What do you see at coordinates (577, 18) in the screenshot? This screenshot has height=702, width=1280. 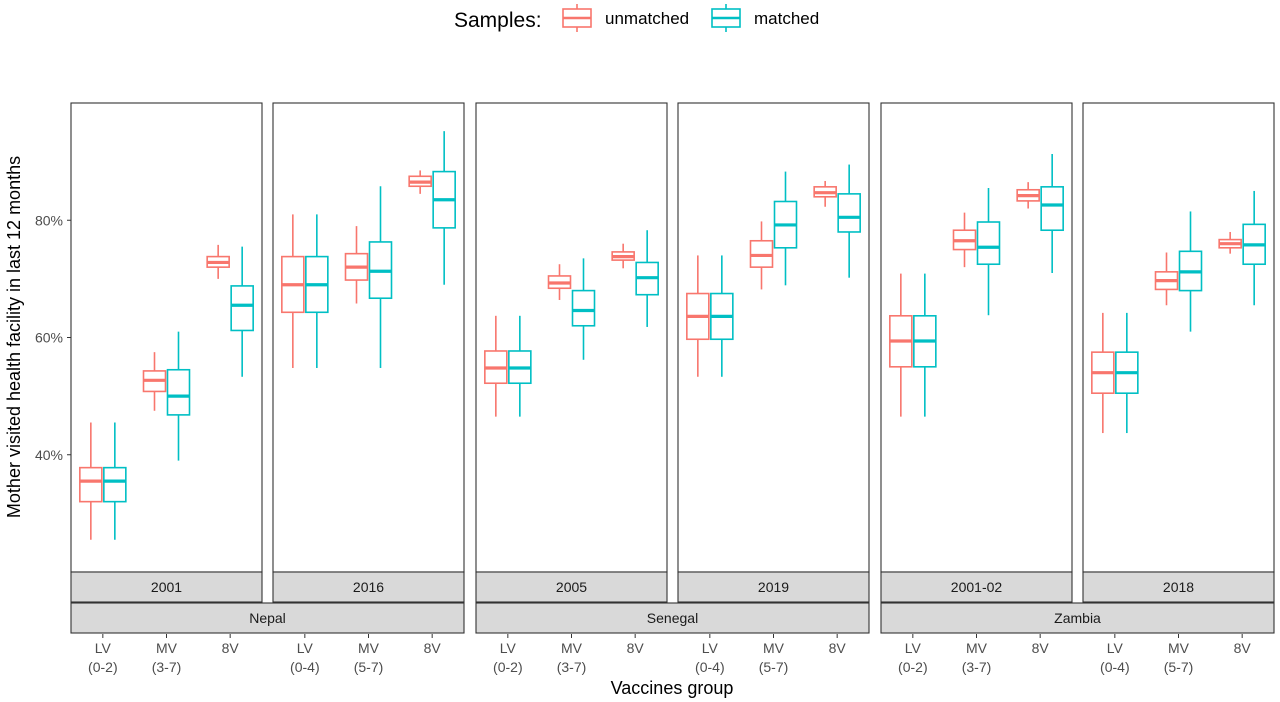 I see `legend-key-unmatched` at bounding box center [577, 18].